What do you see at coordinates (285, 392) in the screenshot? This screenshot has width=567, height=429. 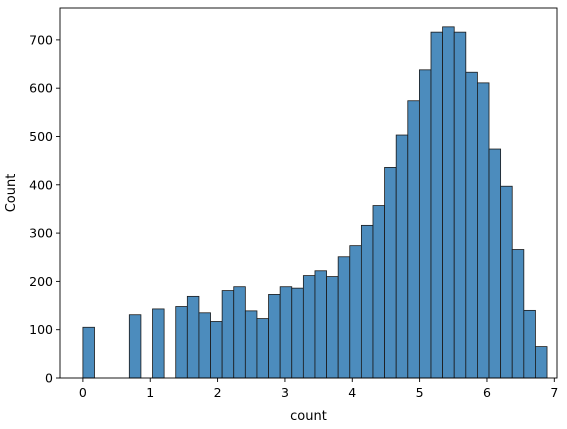 I see `x-tick-label: 3` at bounding box center [285, 392].